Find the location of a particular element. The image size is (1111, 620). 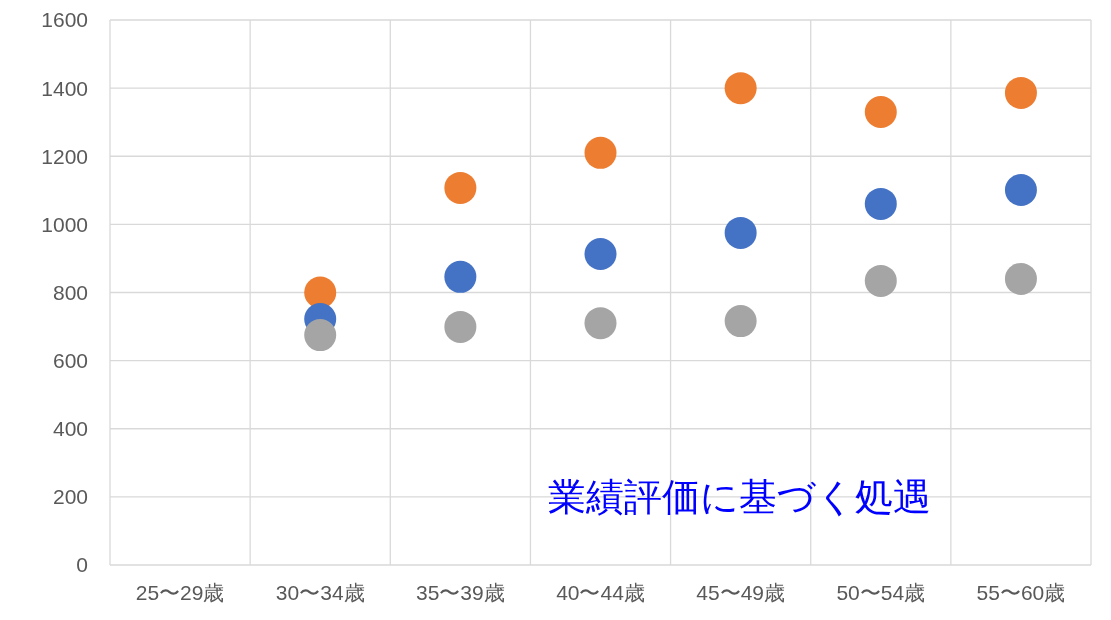

y-tick-label: 1200 is located at coordinates (64, 156).